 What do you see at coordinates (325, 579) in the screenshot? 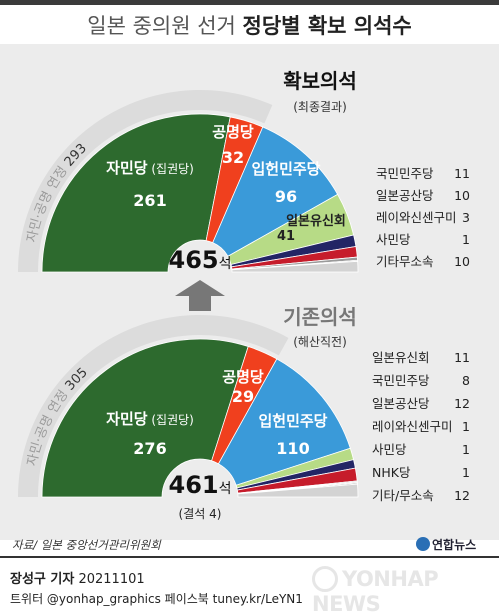
I see `yonhap-ring-icon` at bounding box center [325, 579].